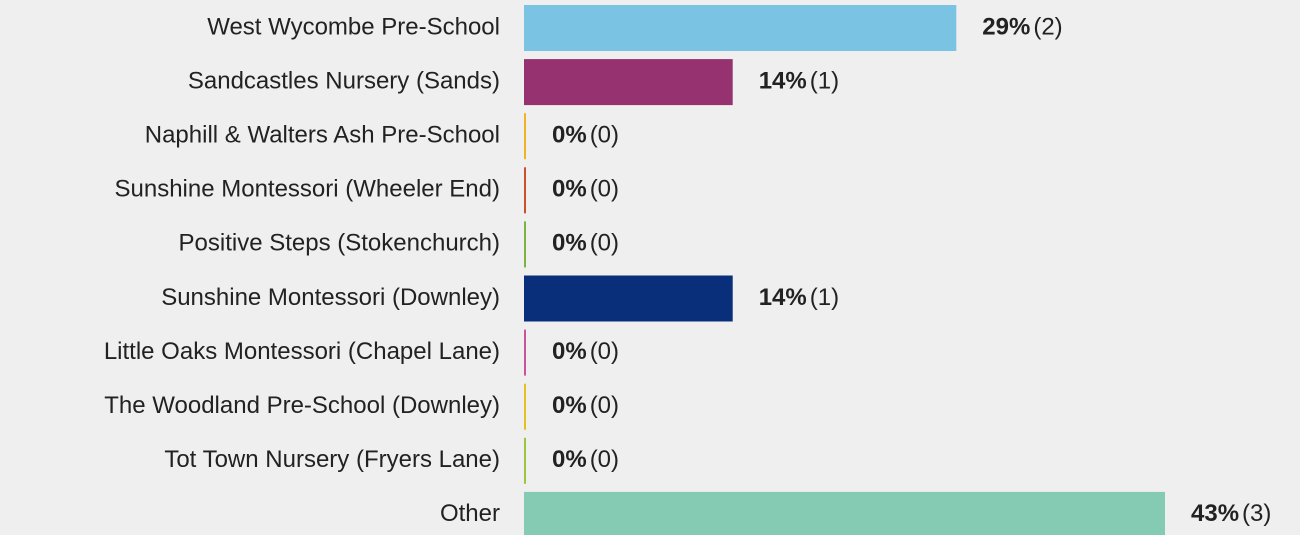 This screenshot has width=1300, height=535. I want to click on count-label: (2), so click(1047, 26).